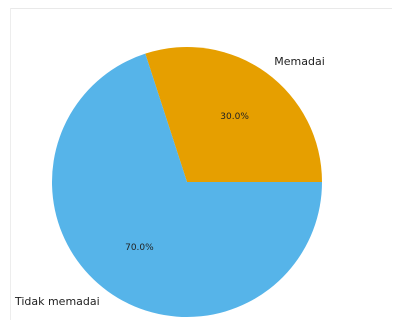 Image resolution: width=396 pixels, height=320 pixels. What do you see at coordinates (299, 61) in the screenshot?
I see `pie-category-label-0: Memadai` at bounding box center [299, 61].